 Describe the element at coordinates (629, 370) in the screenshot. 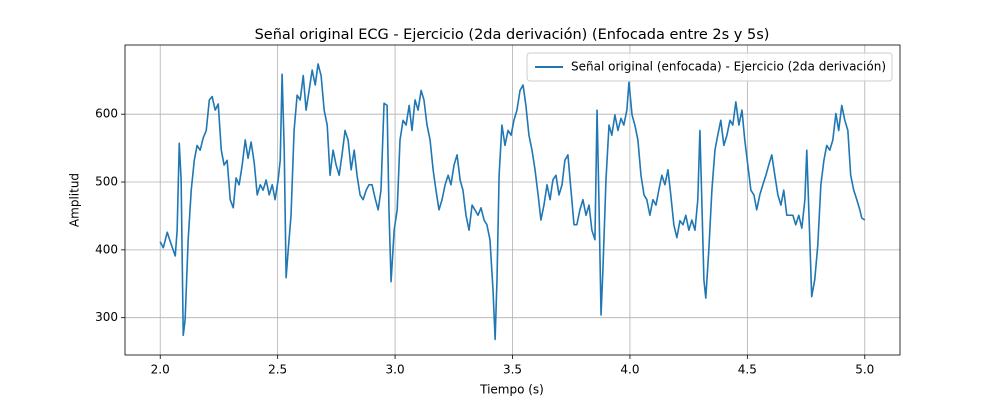

I see `x-tick-label: 4.0` at that location.